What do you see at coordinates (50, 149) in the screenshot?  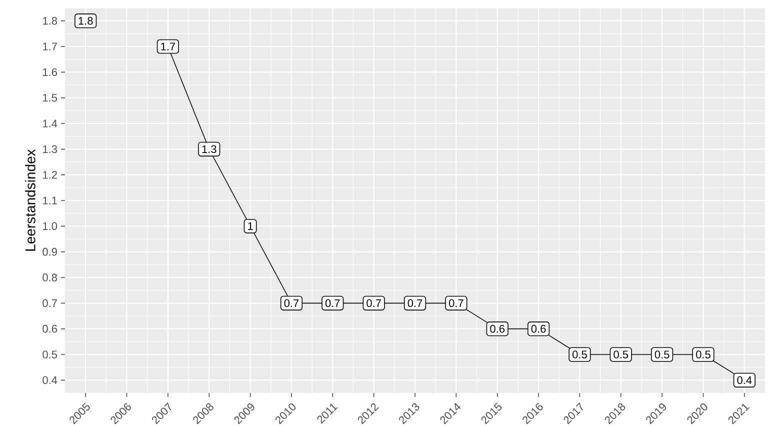 I see `y-tick-label: 1.3` at bounding box center [50, 149].